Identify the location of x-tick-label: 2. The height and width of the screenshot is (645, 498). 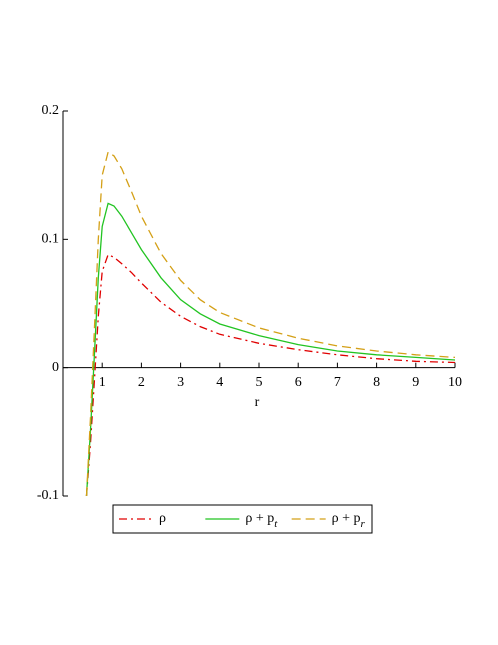
(141, 382).